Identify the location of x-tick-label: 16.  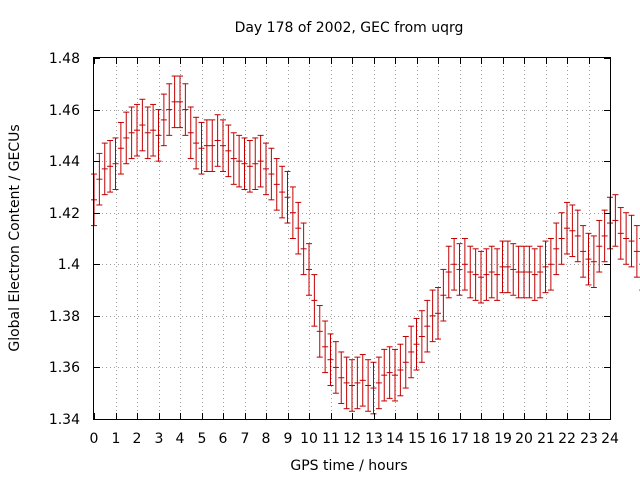
(438, 439).